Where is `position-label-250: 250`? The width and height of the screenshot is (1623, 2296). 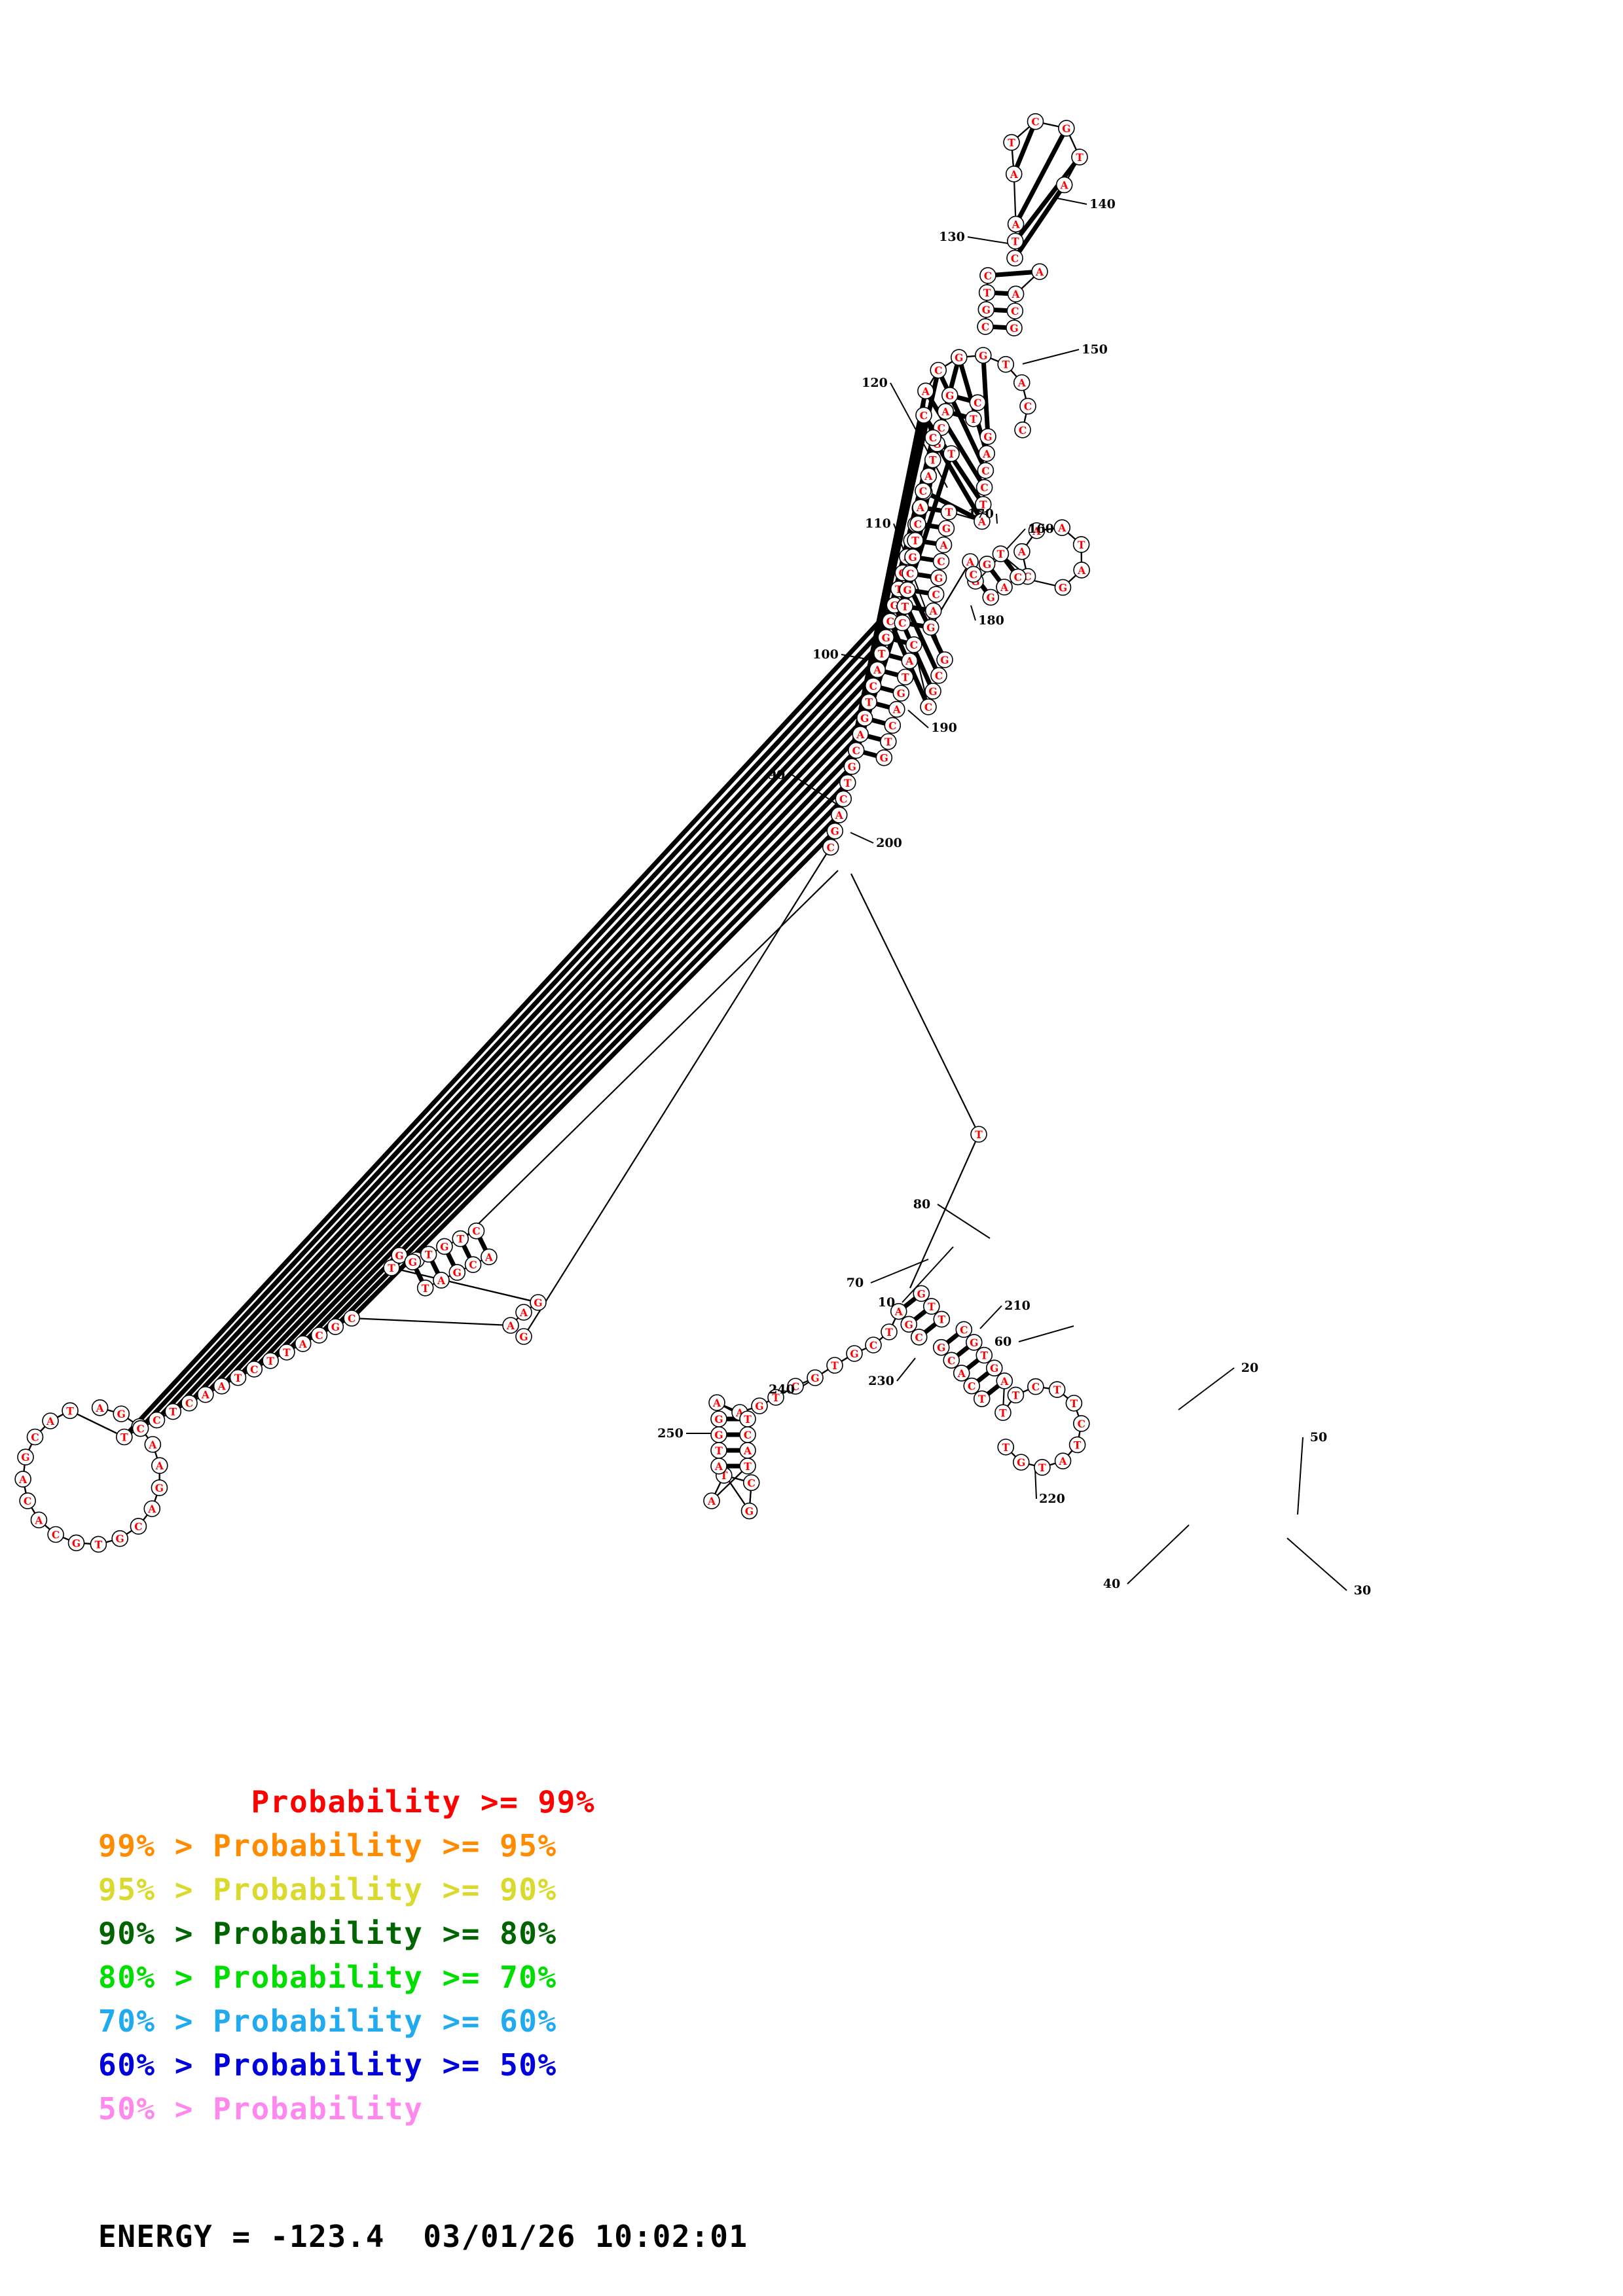 position-label-250: 250 is located at coordinates (670, 1433).